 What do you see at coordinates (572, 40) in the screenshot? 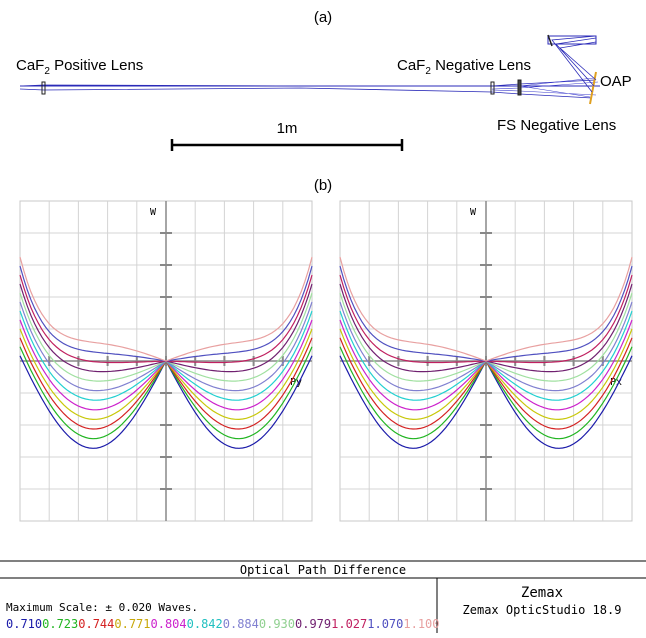
I see `top-detector` at bounding box center [572, 40].